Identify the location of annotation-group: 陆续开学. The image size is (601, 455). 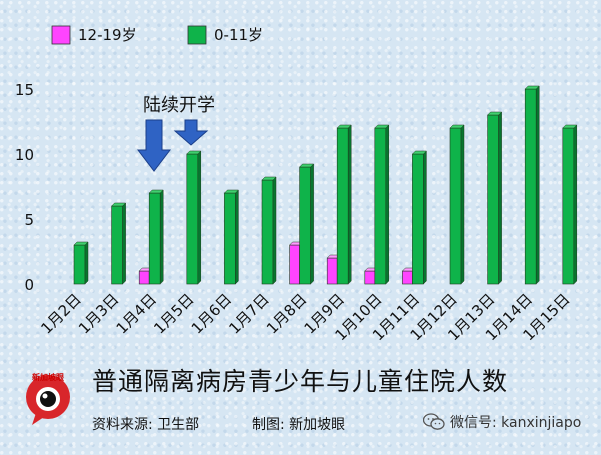
(175, 133).